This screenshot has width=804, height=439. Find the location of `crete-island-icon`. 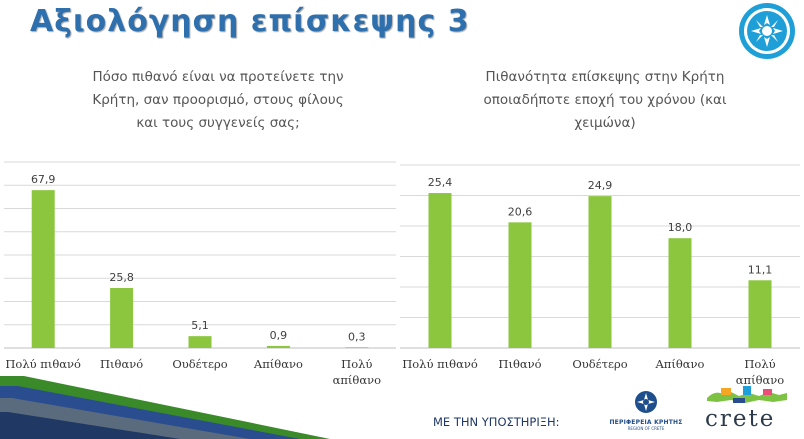

crete-island-icon is located at coordinates (747, 394).